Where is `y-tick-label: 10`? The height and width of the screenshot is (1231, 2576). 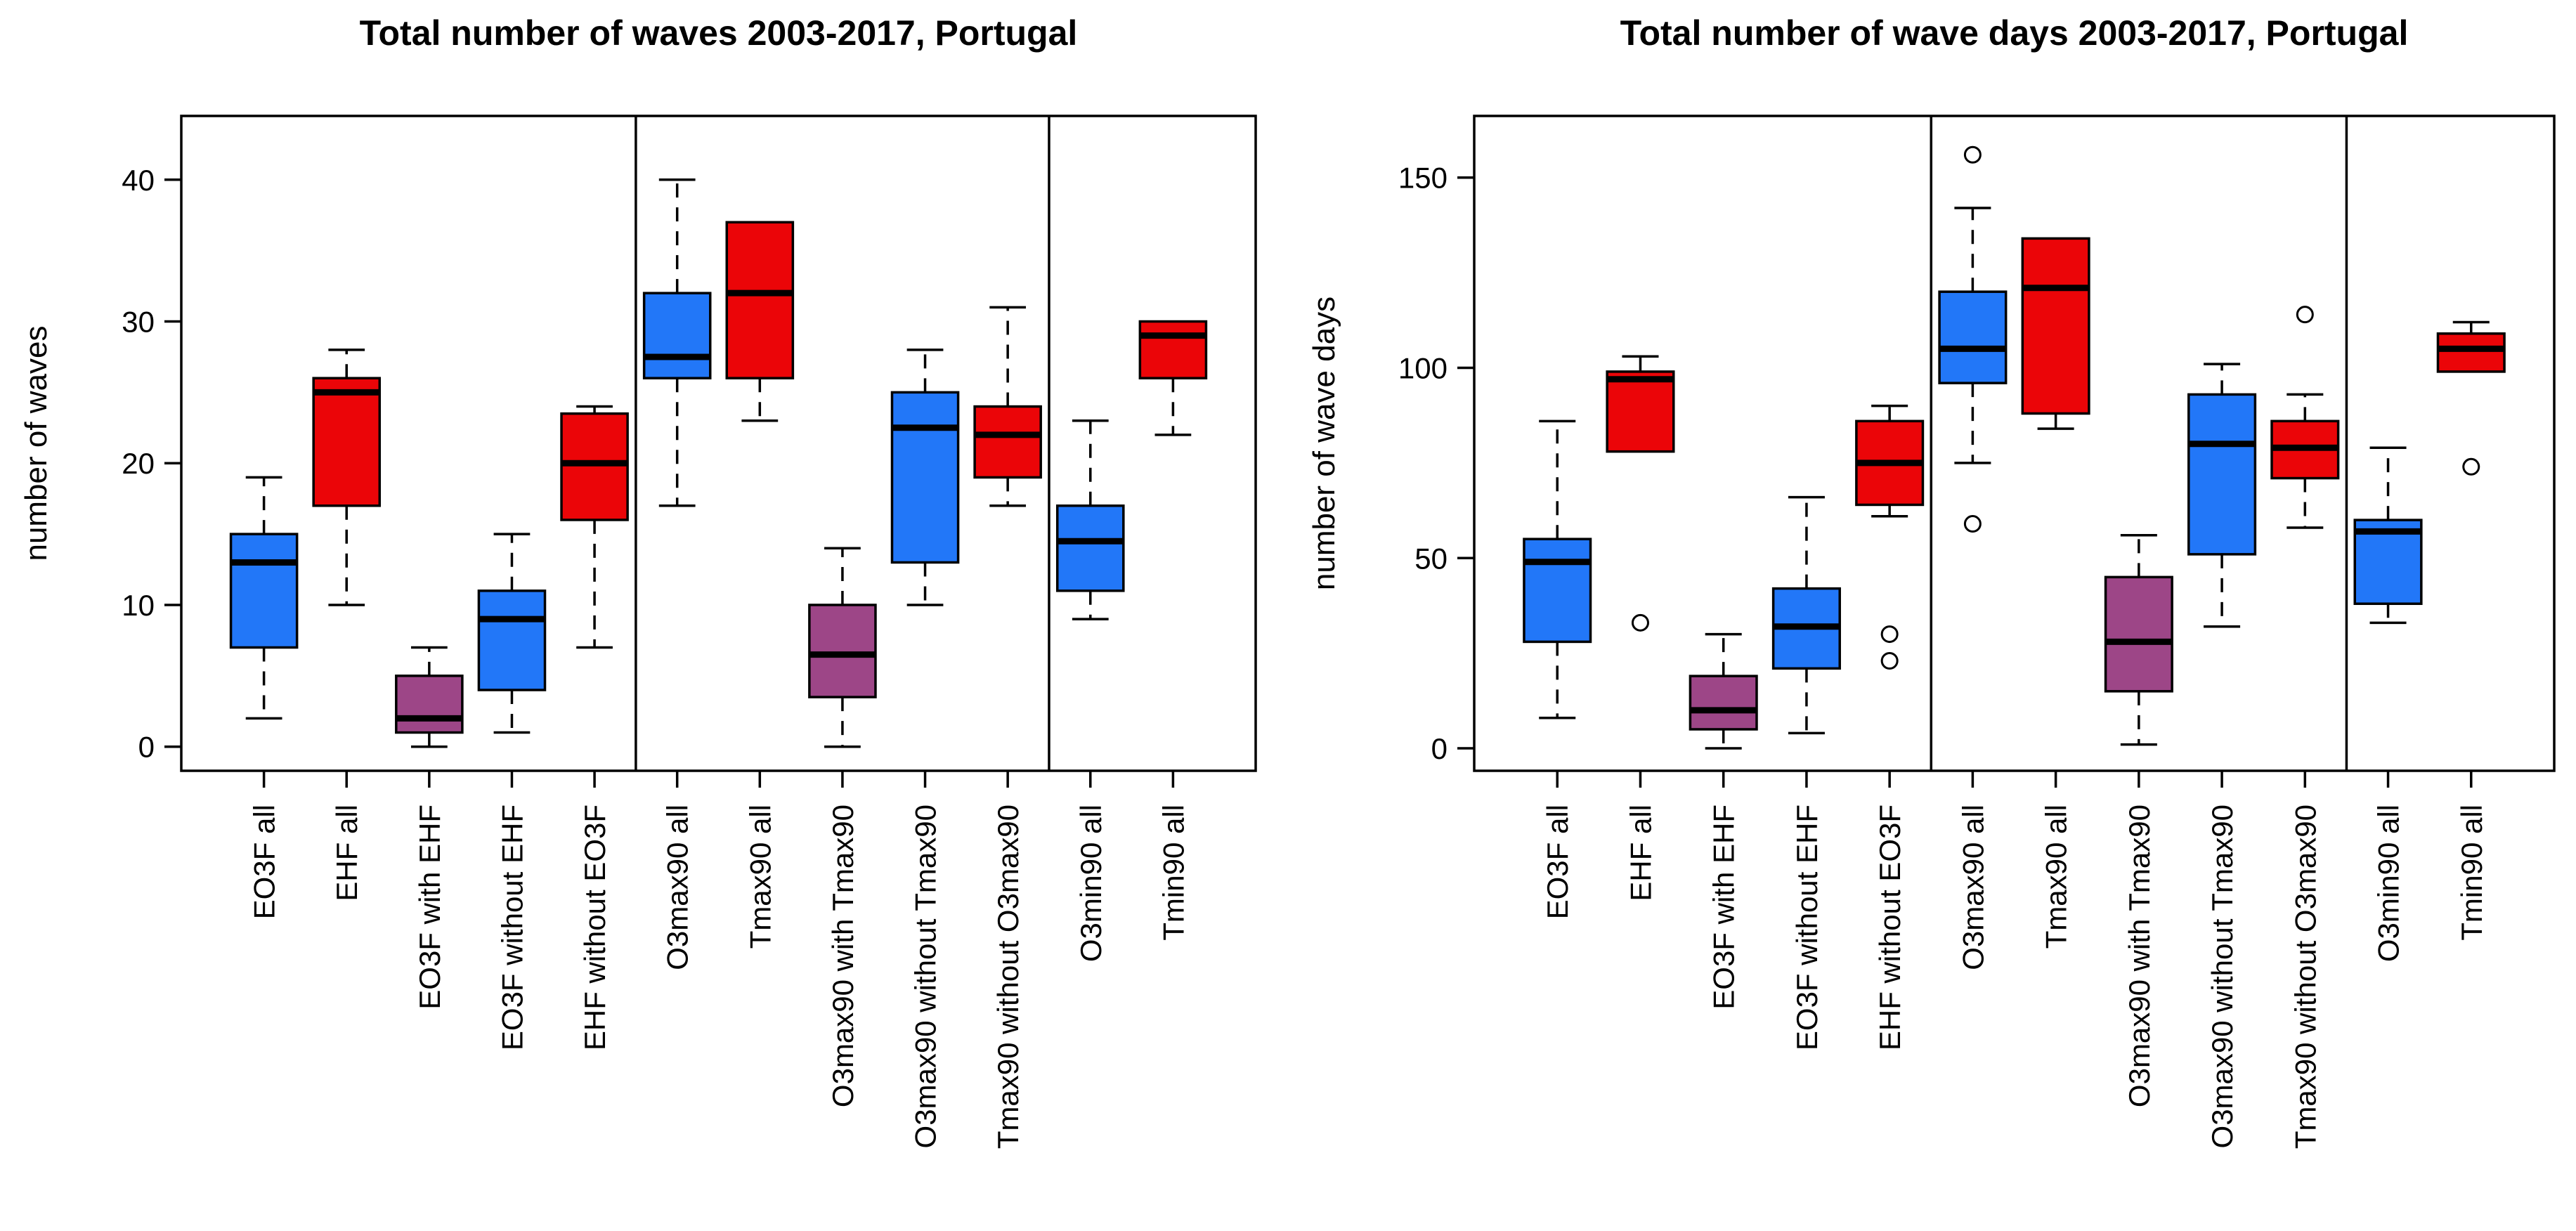 y-tick-label: 10 is located at coordinates (138, 605).